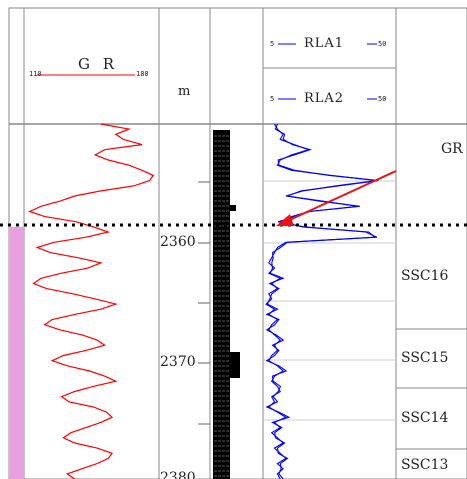 The image size is (467, 479). Describe the element at coordinates (178, 474) in the screenshot. I see `depth-label-2380: 2380` at that location.